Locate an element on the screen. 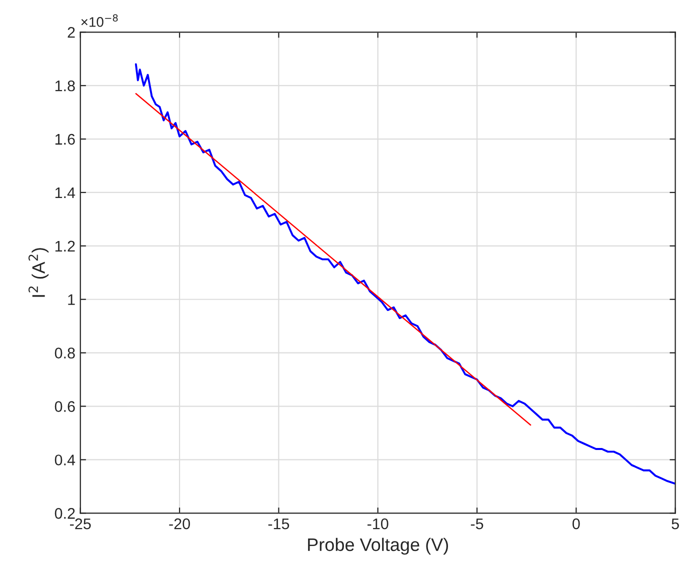 This screenshot has width=687, height=574. y-tick-label: 0.2 is located at coordinates (64, 513).